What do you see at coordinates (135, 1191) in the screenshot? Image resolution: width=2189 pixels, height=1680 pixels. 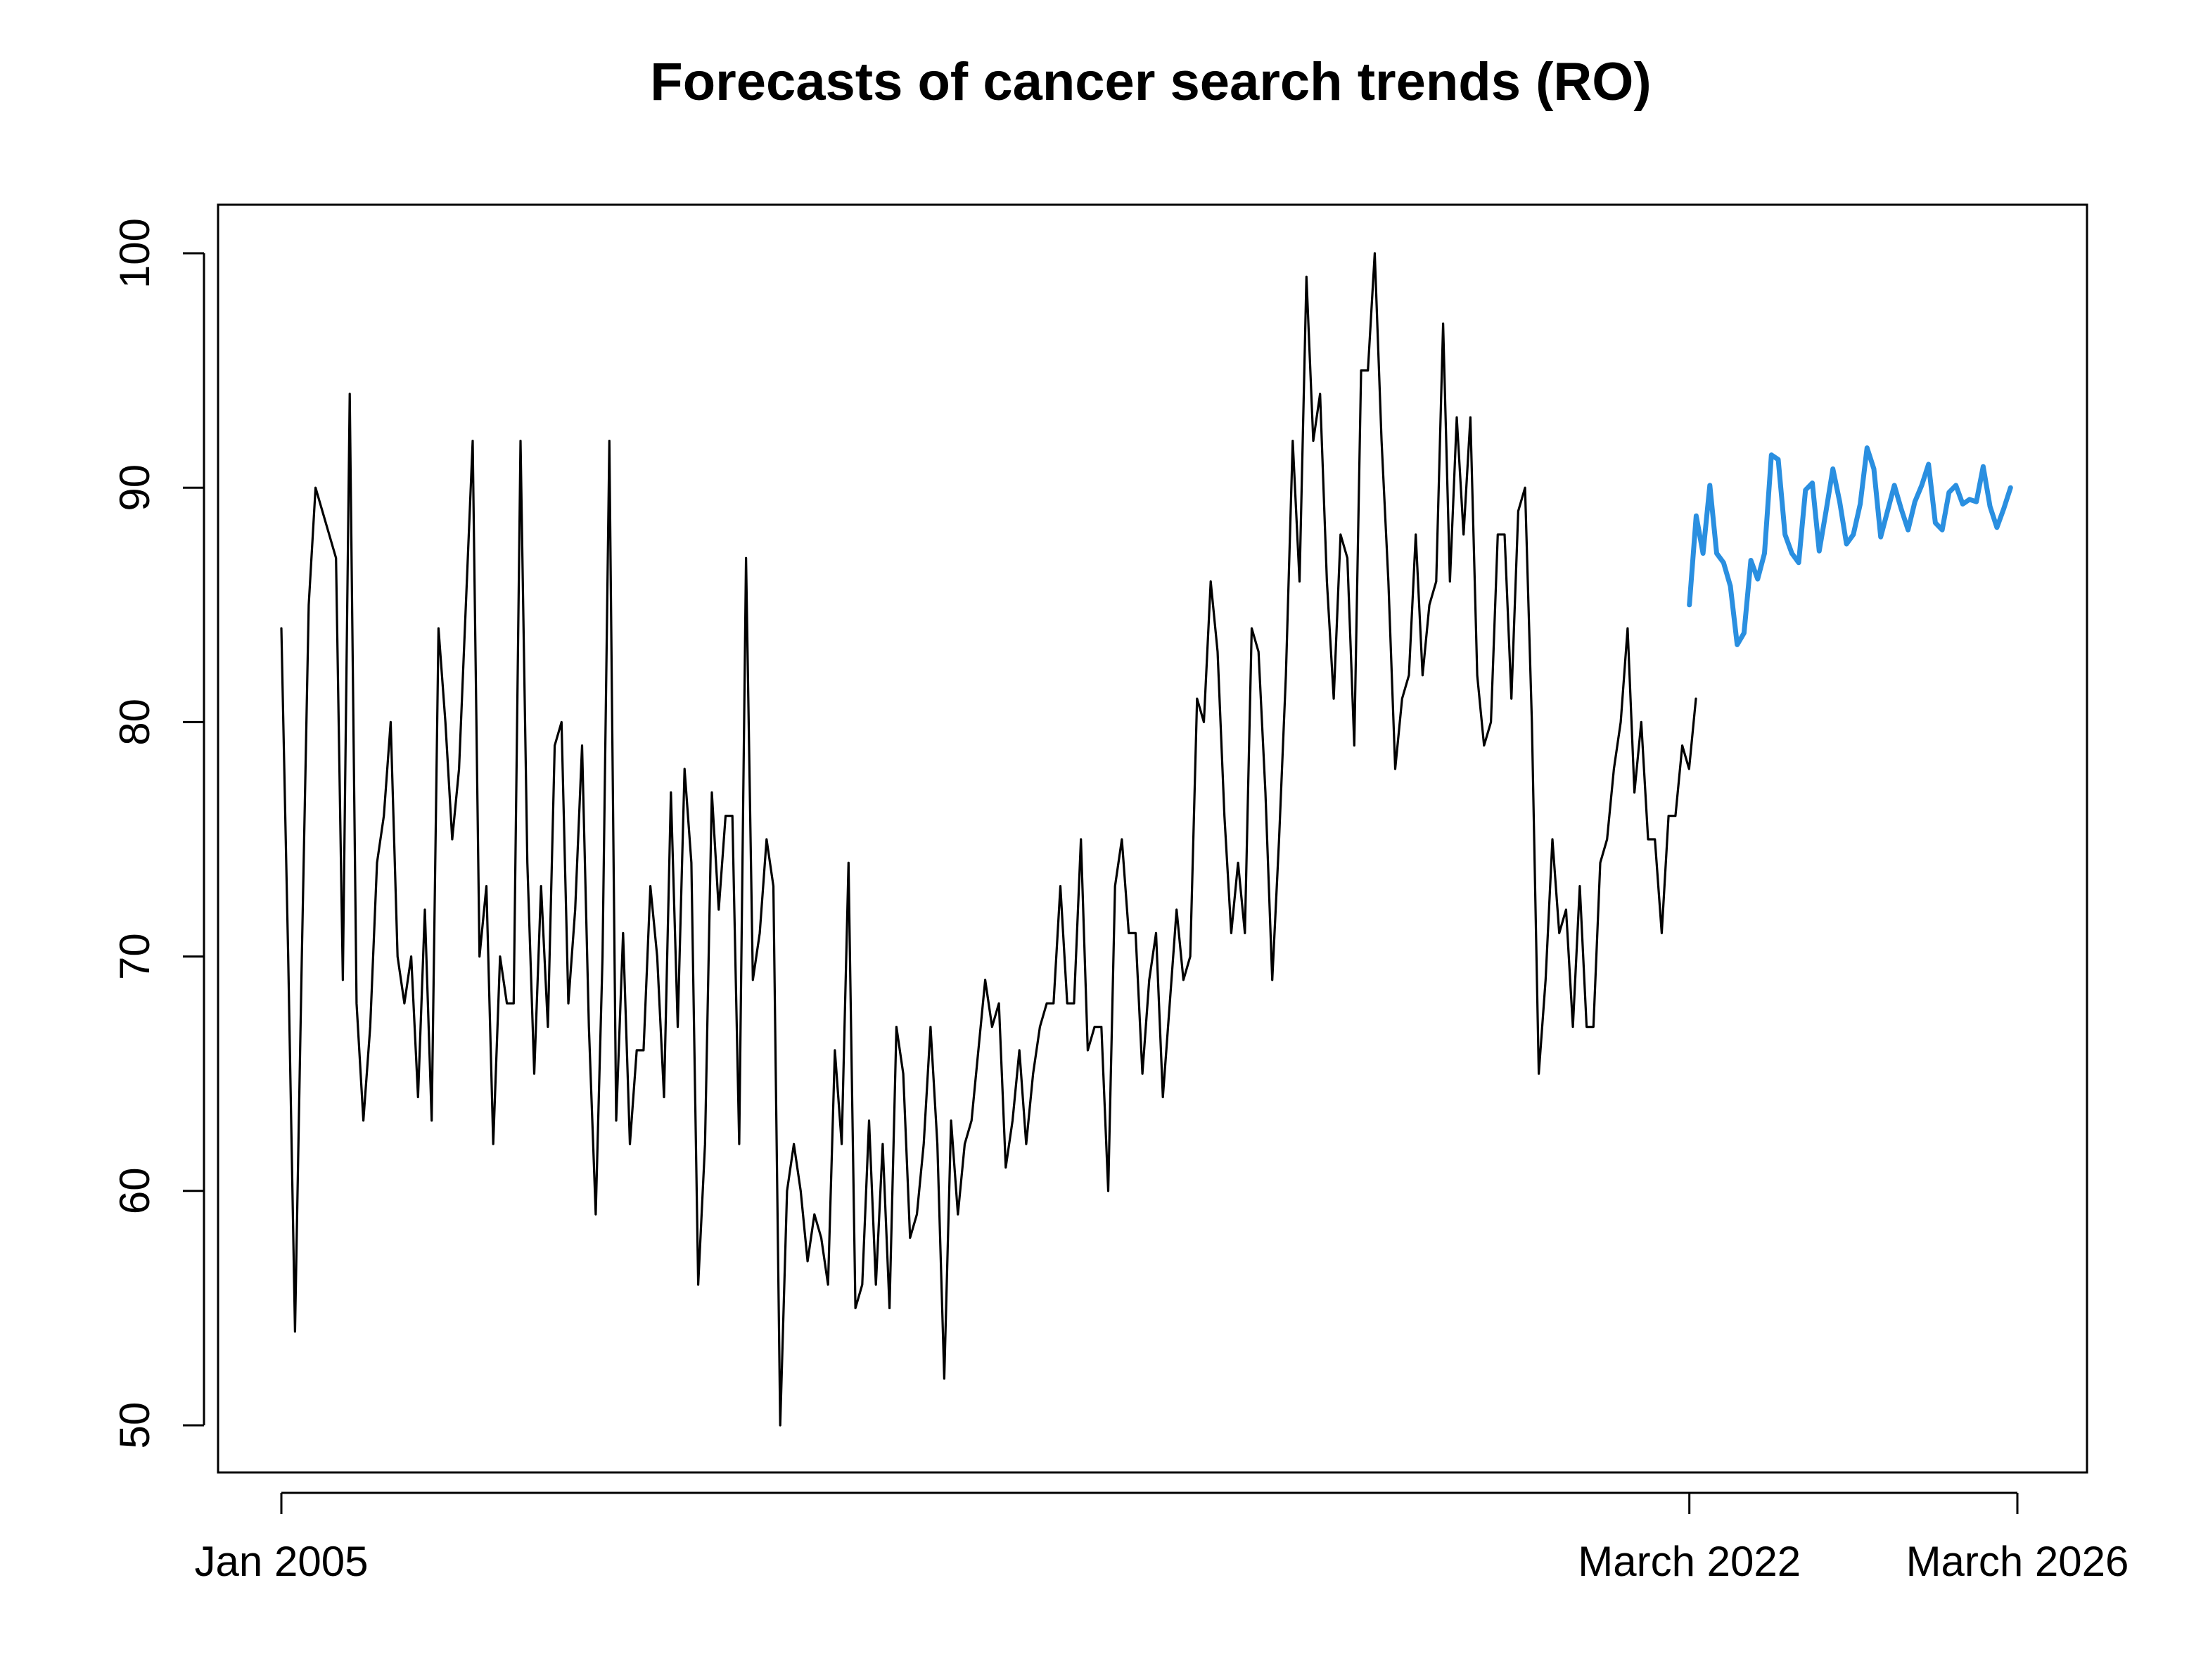 I see `y-tick-label: 60` at bounding box center [135, 1191].